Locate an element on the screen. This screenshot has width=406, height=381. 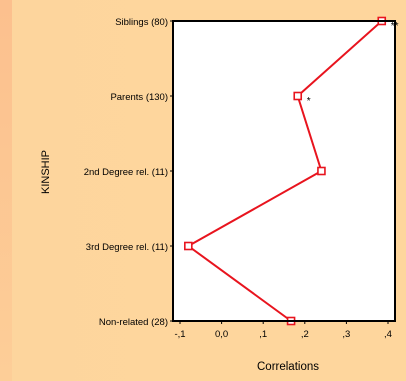
y-tick-label: Siblings (80) is located at coordinates (141, 22).